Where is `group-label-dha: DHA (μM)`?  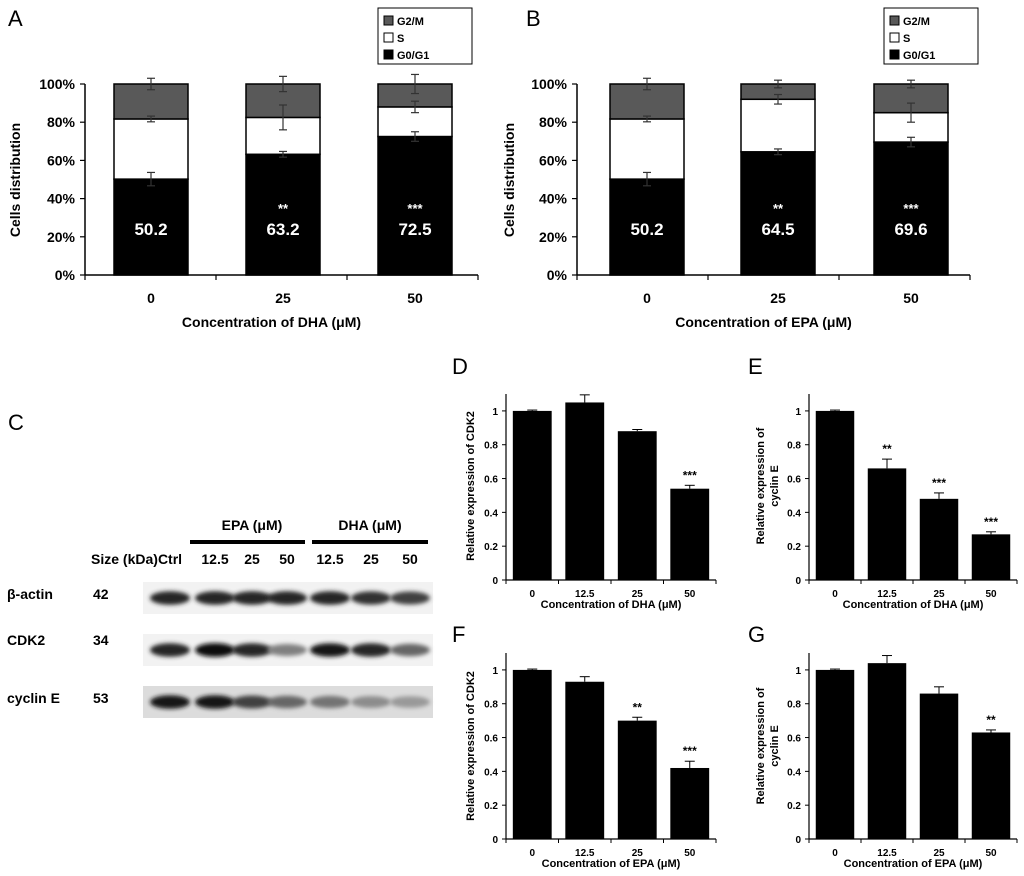
group-label-dha: DHA (μM) is located at coordinates (369, 525).